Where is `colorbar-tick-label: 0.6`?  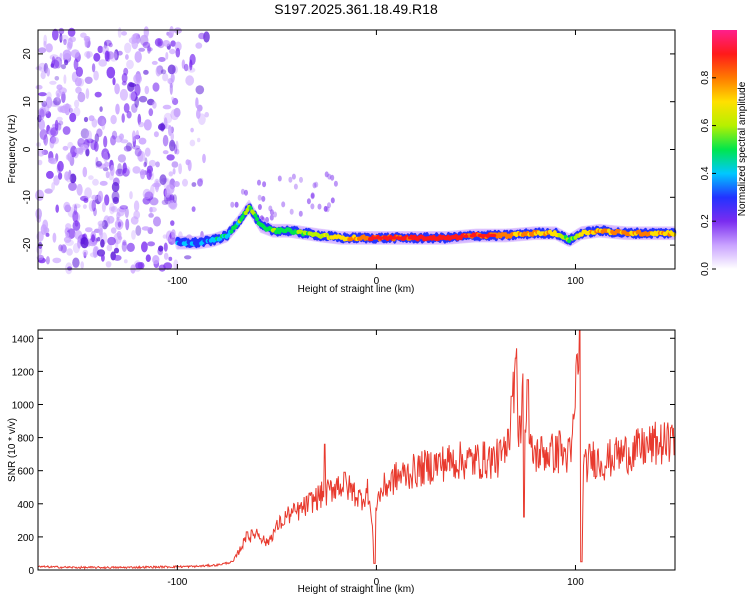 colorbar-tick-label: 0.6 is located at coordinates (705, 125).